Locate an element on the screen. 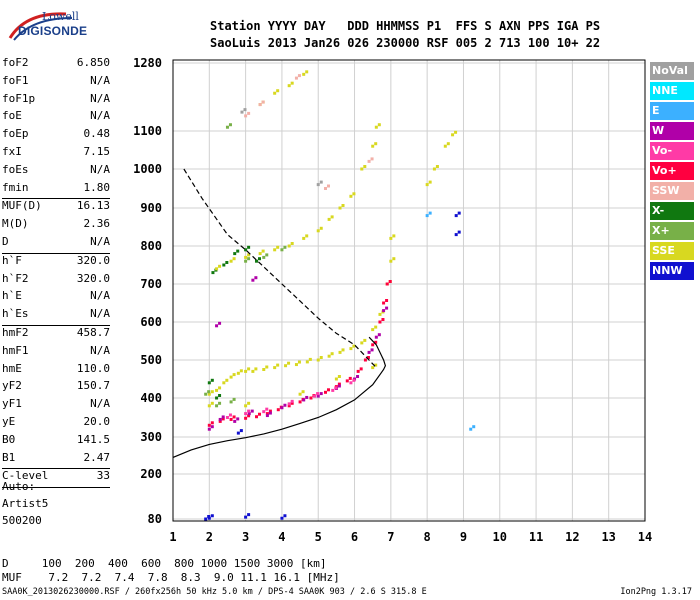 This screenshot has height=600, width=700. param-value: 7.15 is located at coordinates (97, 151).